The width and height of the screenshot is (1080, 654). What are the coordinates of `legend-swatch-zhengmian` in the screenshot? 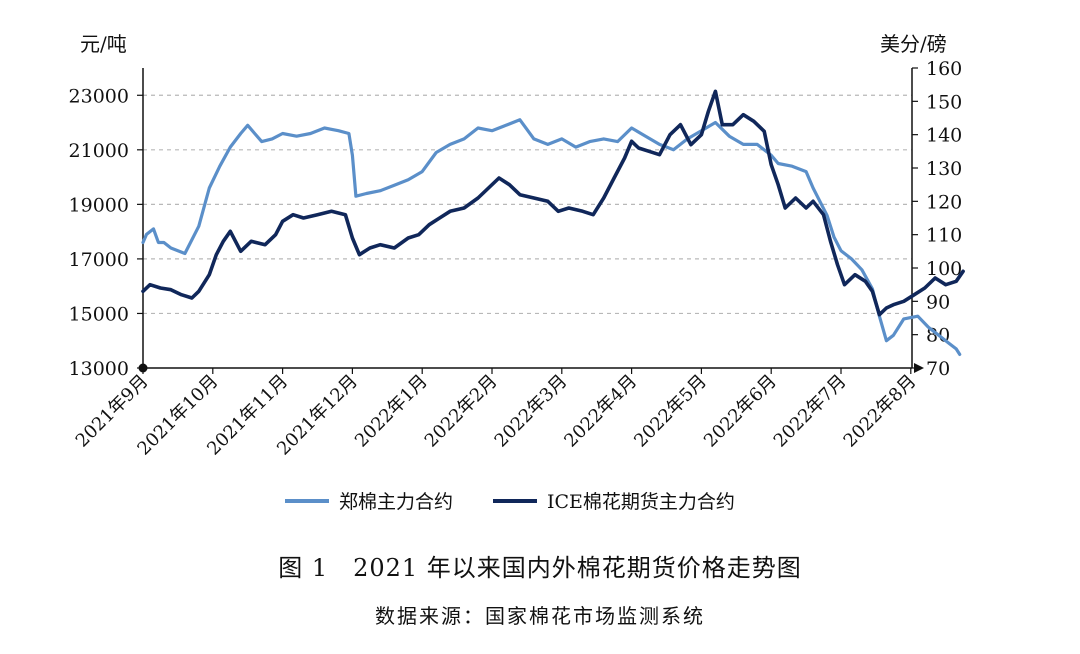 It's located at (307, 500).